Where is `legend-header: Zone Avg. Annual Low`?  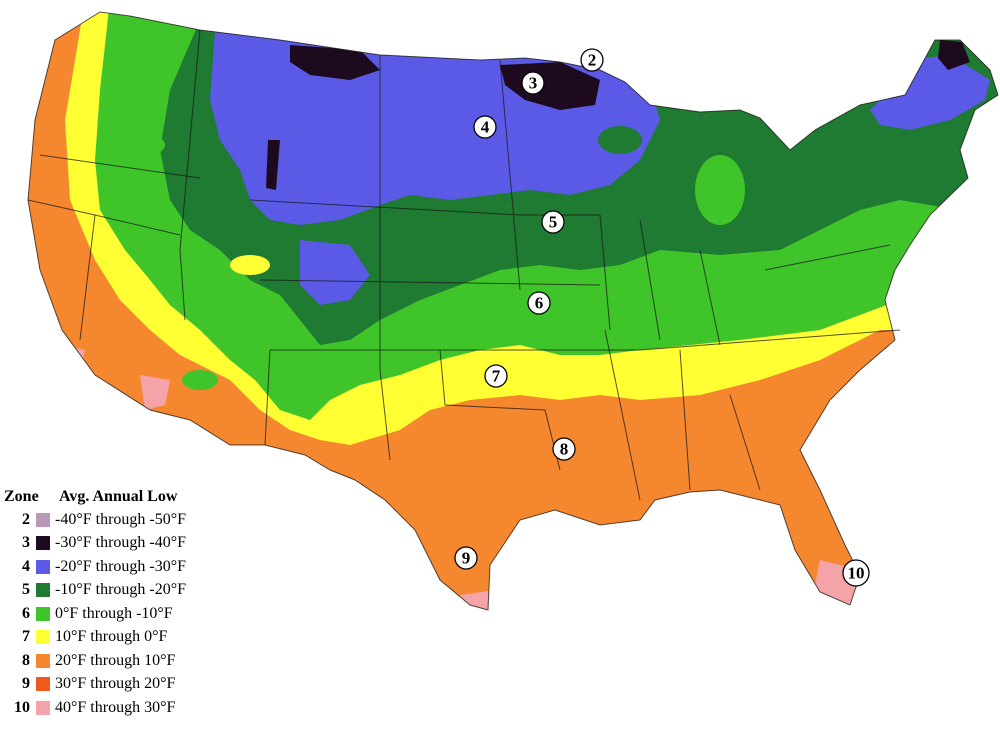
legend-header: Zone Avg. Annual Low is located at coordinates (124, 497).